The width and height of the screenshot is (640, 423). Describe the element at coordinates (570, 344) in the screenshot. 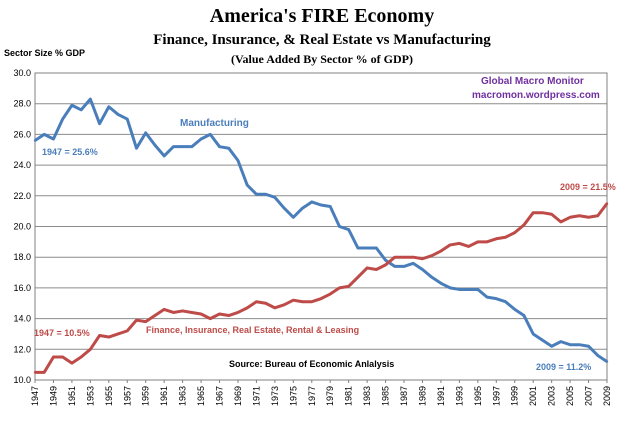

I see `data-point-manufacturing-2005` at that location.